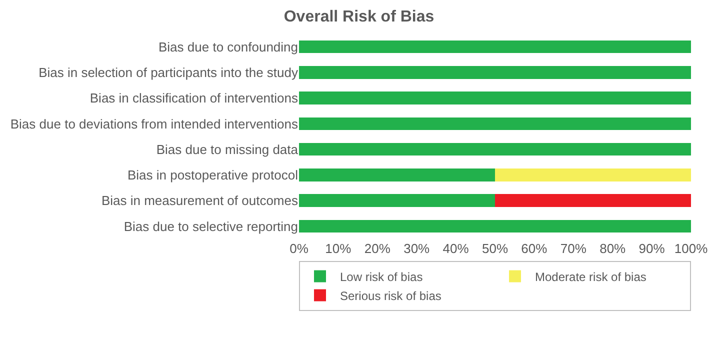 The width and height of the screenshot is (718, 340). I want to click on chart-title: Overall Risk of Bias, so click(359, 17).